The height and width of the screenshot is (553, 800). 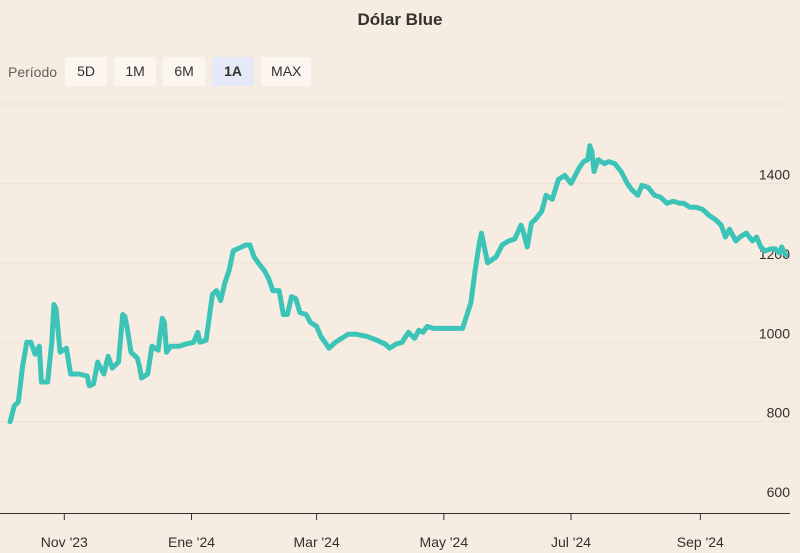 What do you see at coordinates (233, 71) in the screenshot?
I see `period-button-1a: 1A` at bounding box center [233, 71].